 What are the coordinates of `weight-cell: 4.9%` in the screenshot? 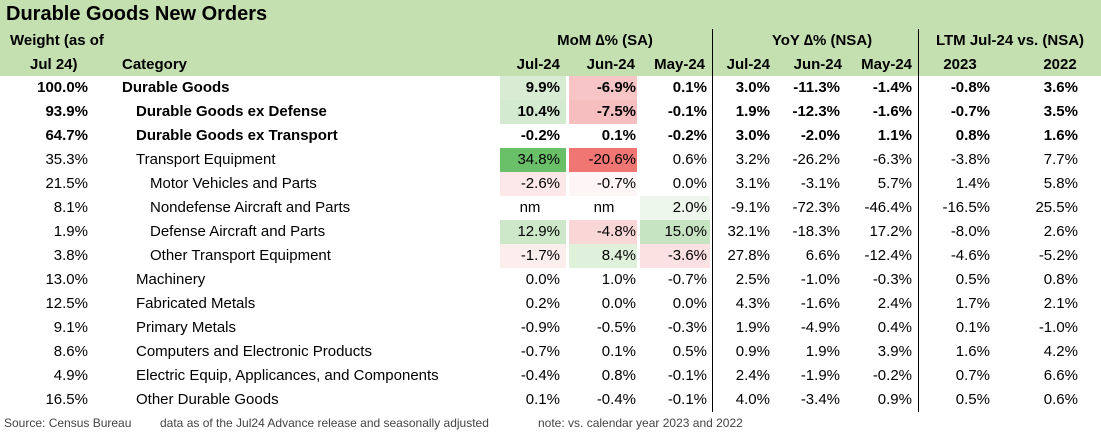 It's located at (70, 375).